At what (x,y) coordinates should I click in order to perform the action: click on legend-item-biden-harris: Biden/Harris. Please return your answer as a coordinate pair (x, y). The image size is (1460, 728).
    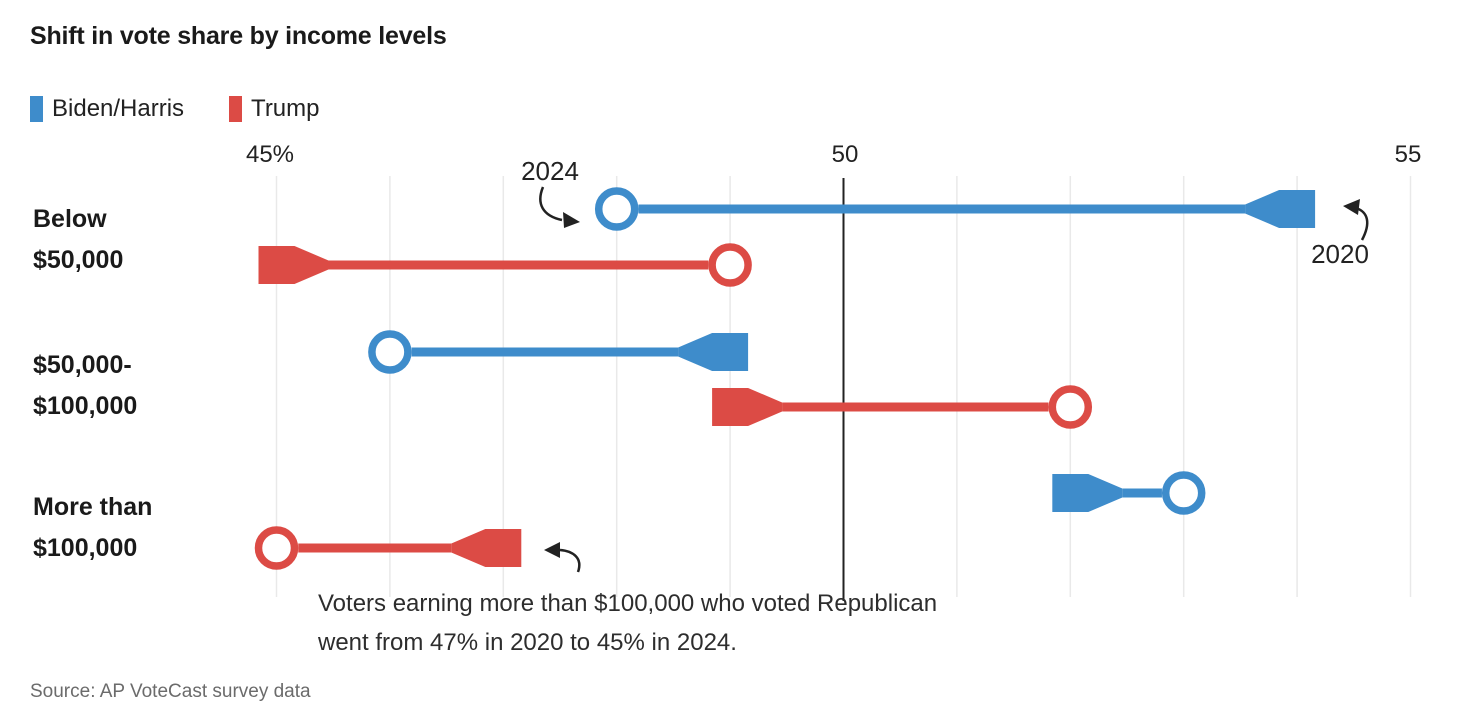
    Looking at the image, I should click on (107, 109).